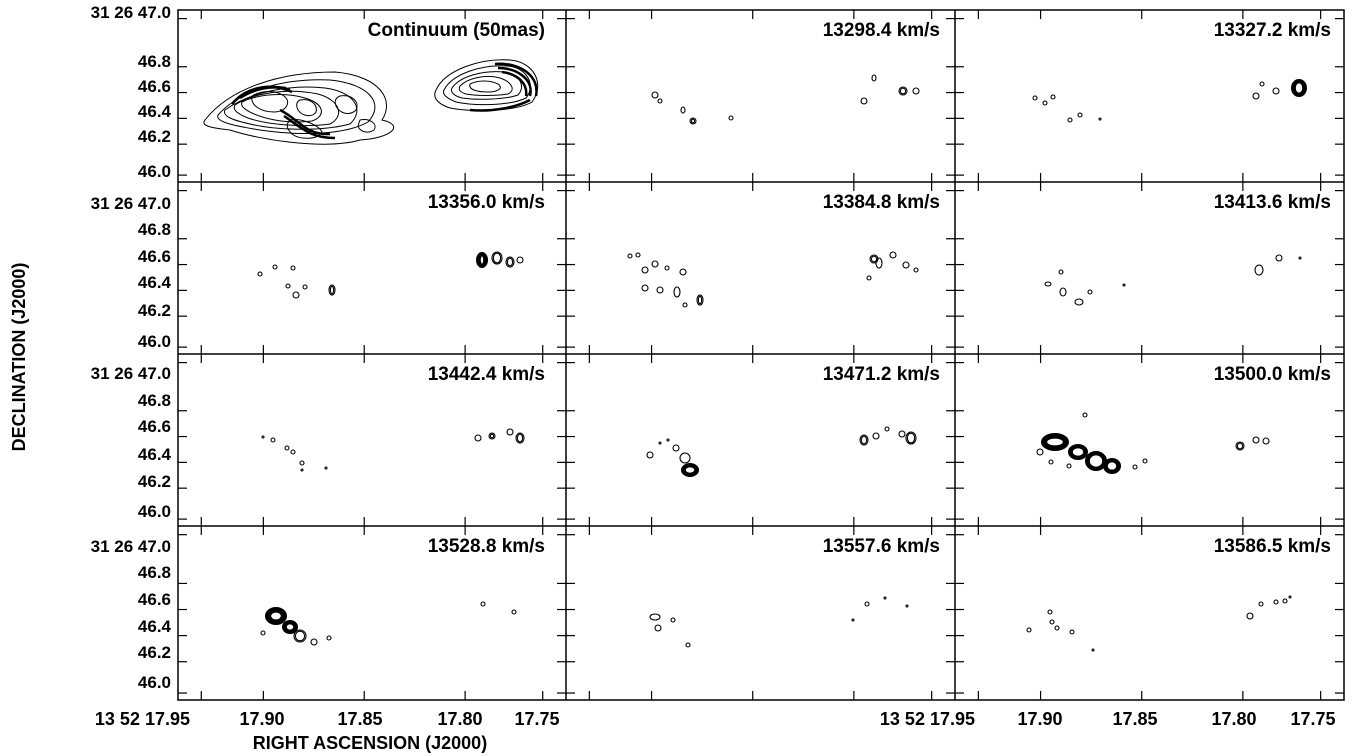  What do you see at coordinates (370, 743) in the screenshot?
I see `x-axis-title: RIGHT ASCENSION (J2000)` at bounding box center [370, 743].